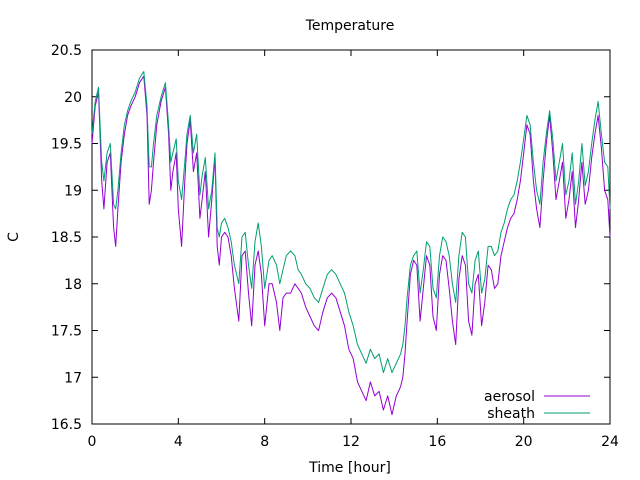  What do you see at coordinates (92, 442) in the screenshot?
I see `x-tick-label: 0` at bounding box center [92, 442].